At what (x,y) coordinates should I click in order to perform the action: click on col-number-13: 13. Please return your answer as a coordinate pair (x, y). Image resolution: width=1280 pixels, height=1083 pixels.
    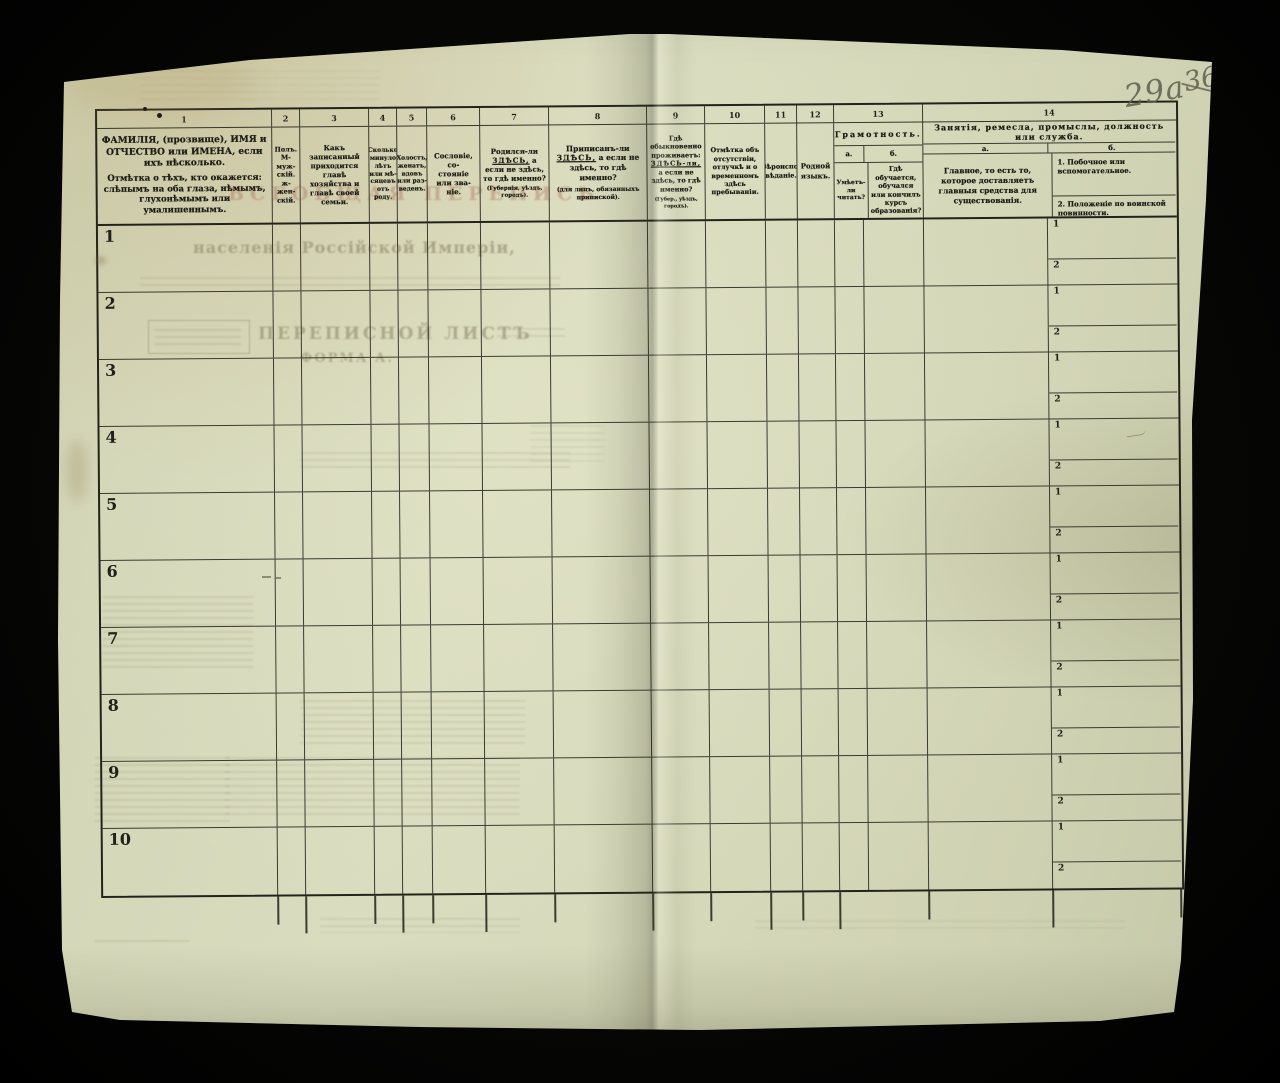
    Looking at the image, I should click on (878, 113).